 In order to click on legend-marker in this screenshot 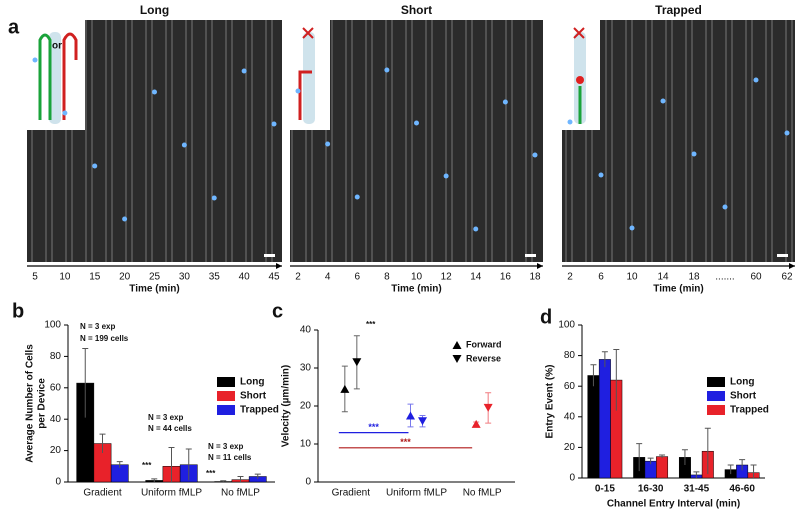, I will do `click(457, 345)`.